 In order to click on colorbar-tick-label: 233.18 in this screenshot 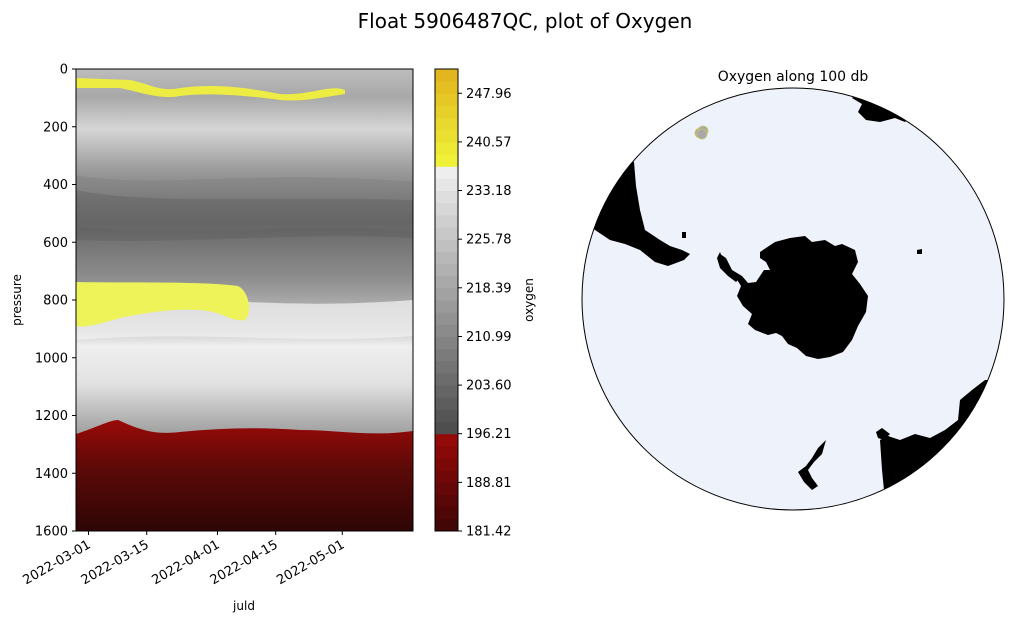, I will do `click(489, 191)`.